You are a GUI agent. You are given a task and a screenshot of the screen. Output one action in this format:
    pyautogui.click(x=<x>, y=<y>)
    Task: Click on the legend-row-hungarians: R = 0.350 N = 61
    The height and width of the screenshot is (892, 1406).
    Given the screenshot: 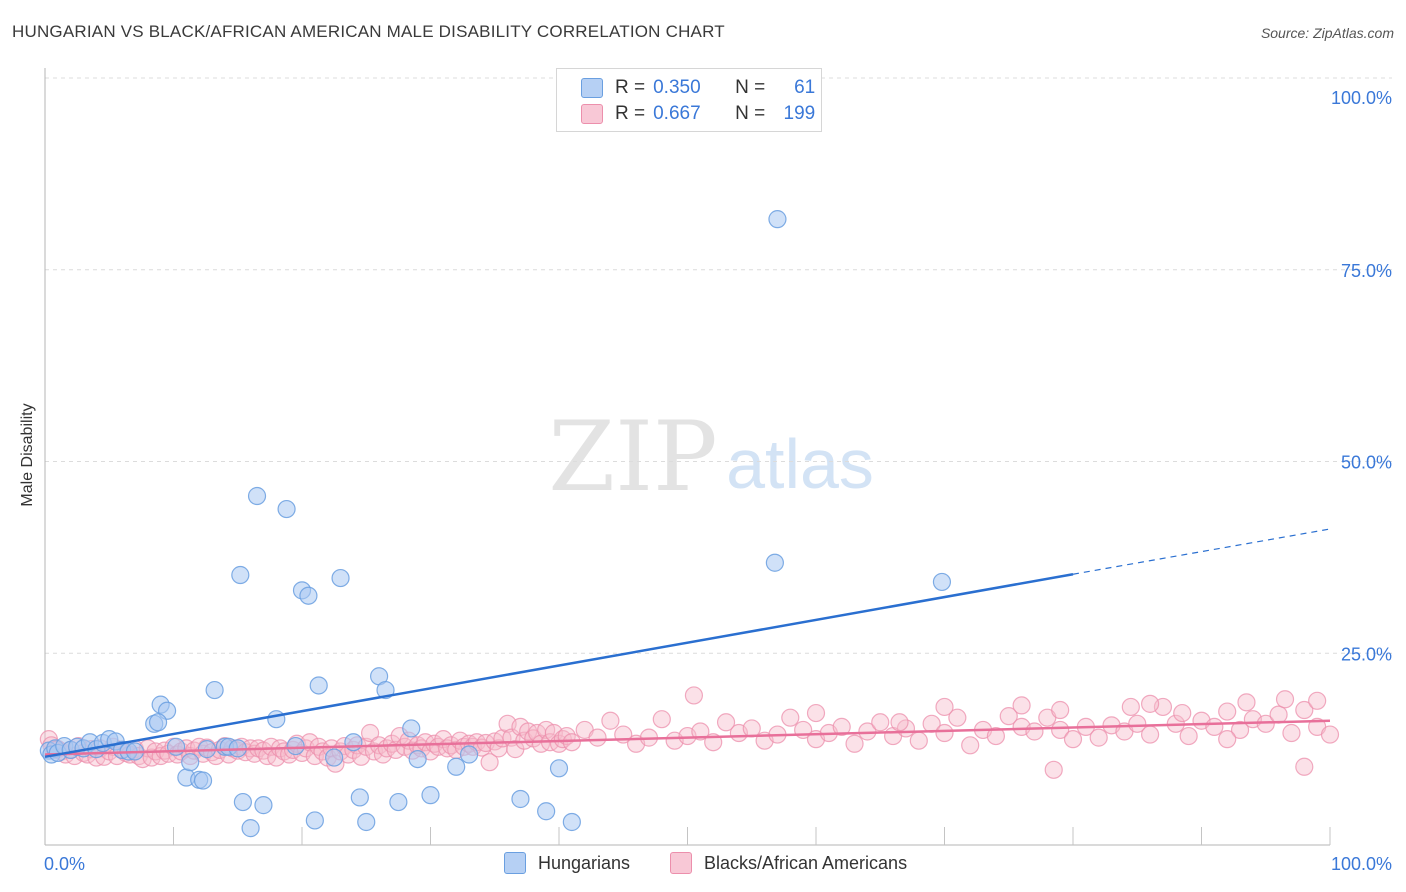 What is the action you would take?
    pyautogui.click(x=698, y=88)
    